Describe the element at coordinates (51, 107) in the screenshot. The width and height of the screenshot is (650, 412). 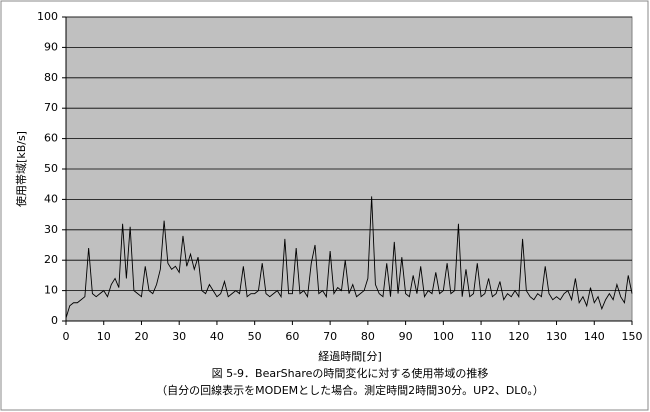
I see `y-tick-label: 70` at that location.